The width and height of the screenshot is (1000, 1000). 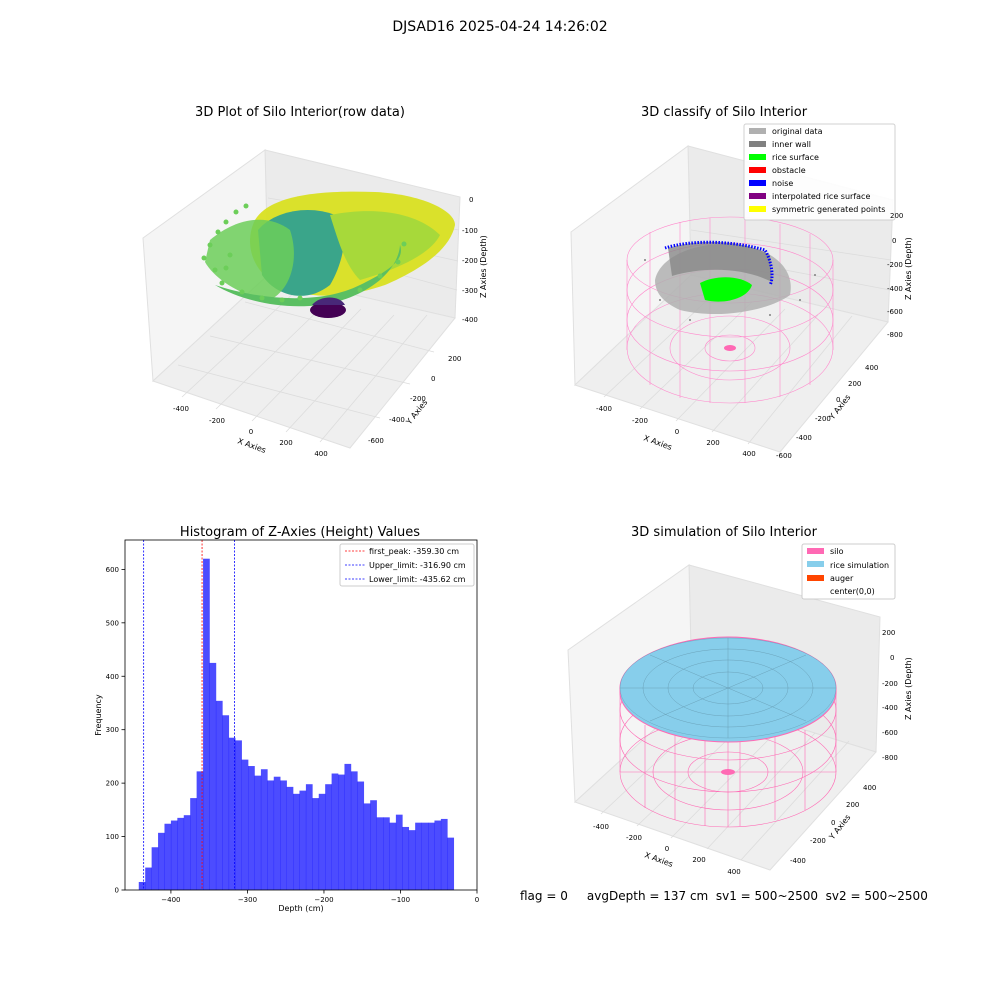 I want to click on simulation-zticks: 200 0 -200 -400 -600 -800, so click(x=890, y=695).